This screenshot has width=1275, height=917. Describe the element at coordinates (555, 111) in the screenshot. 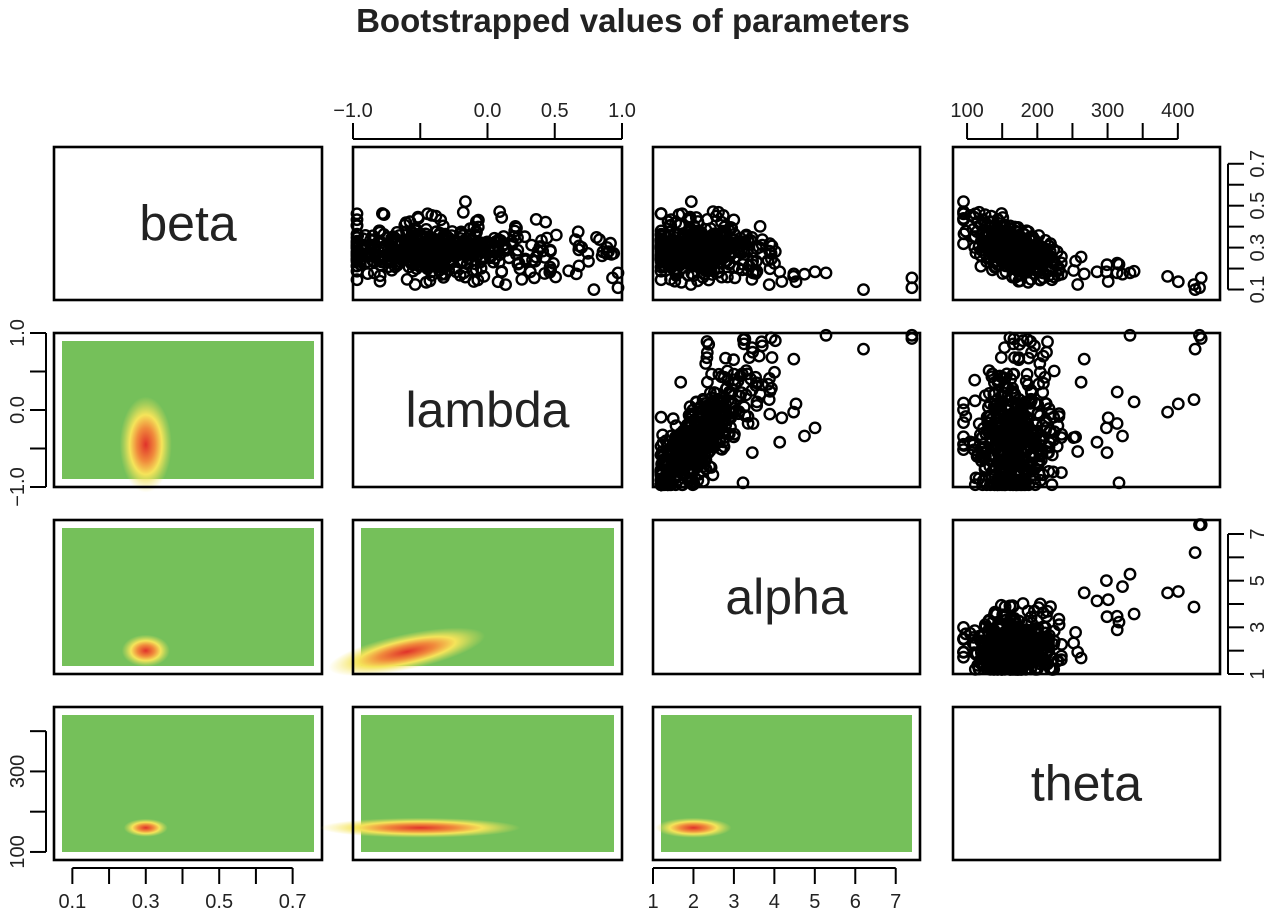

I see `tick-label: 0.5` at that location.